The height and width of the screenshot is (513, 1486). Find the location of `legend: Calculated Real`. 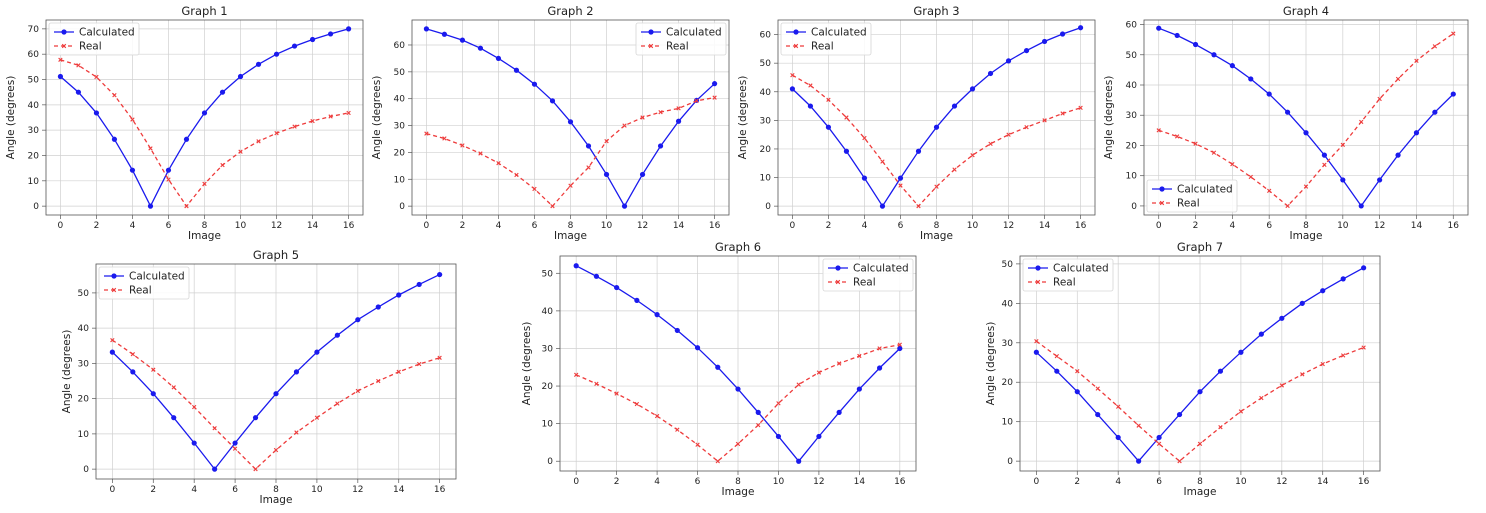

legend: Calculated Real is located at coordinates (681, 39).